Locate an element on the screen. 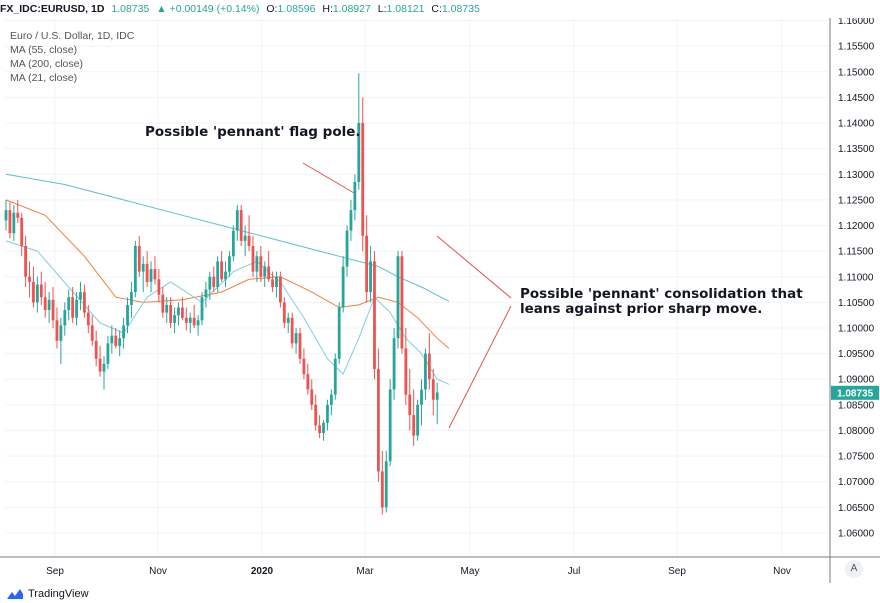 This screenshot has width=880, height=603. last-price-tag-label: 1.08735 is located at coordinates (855, 393).